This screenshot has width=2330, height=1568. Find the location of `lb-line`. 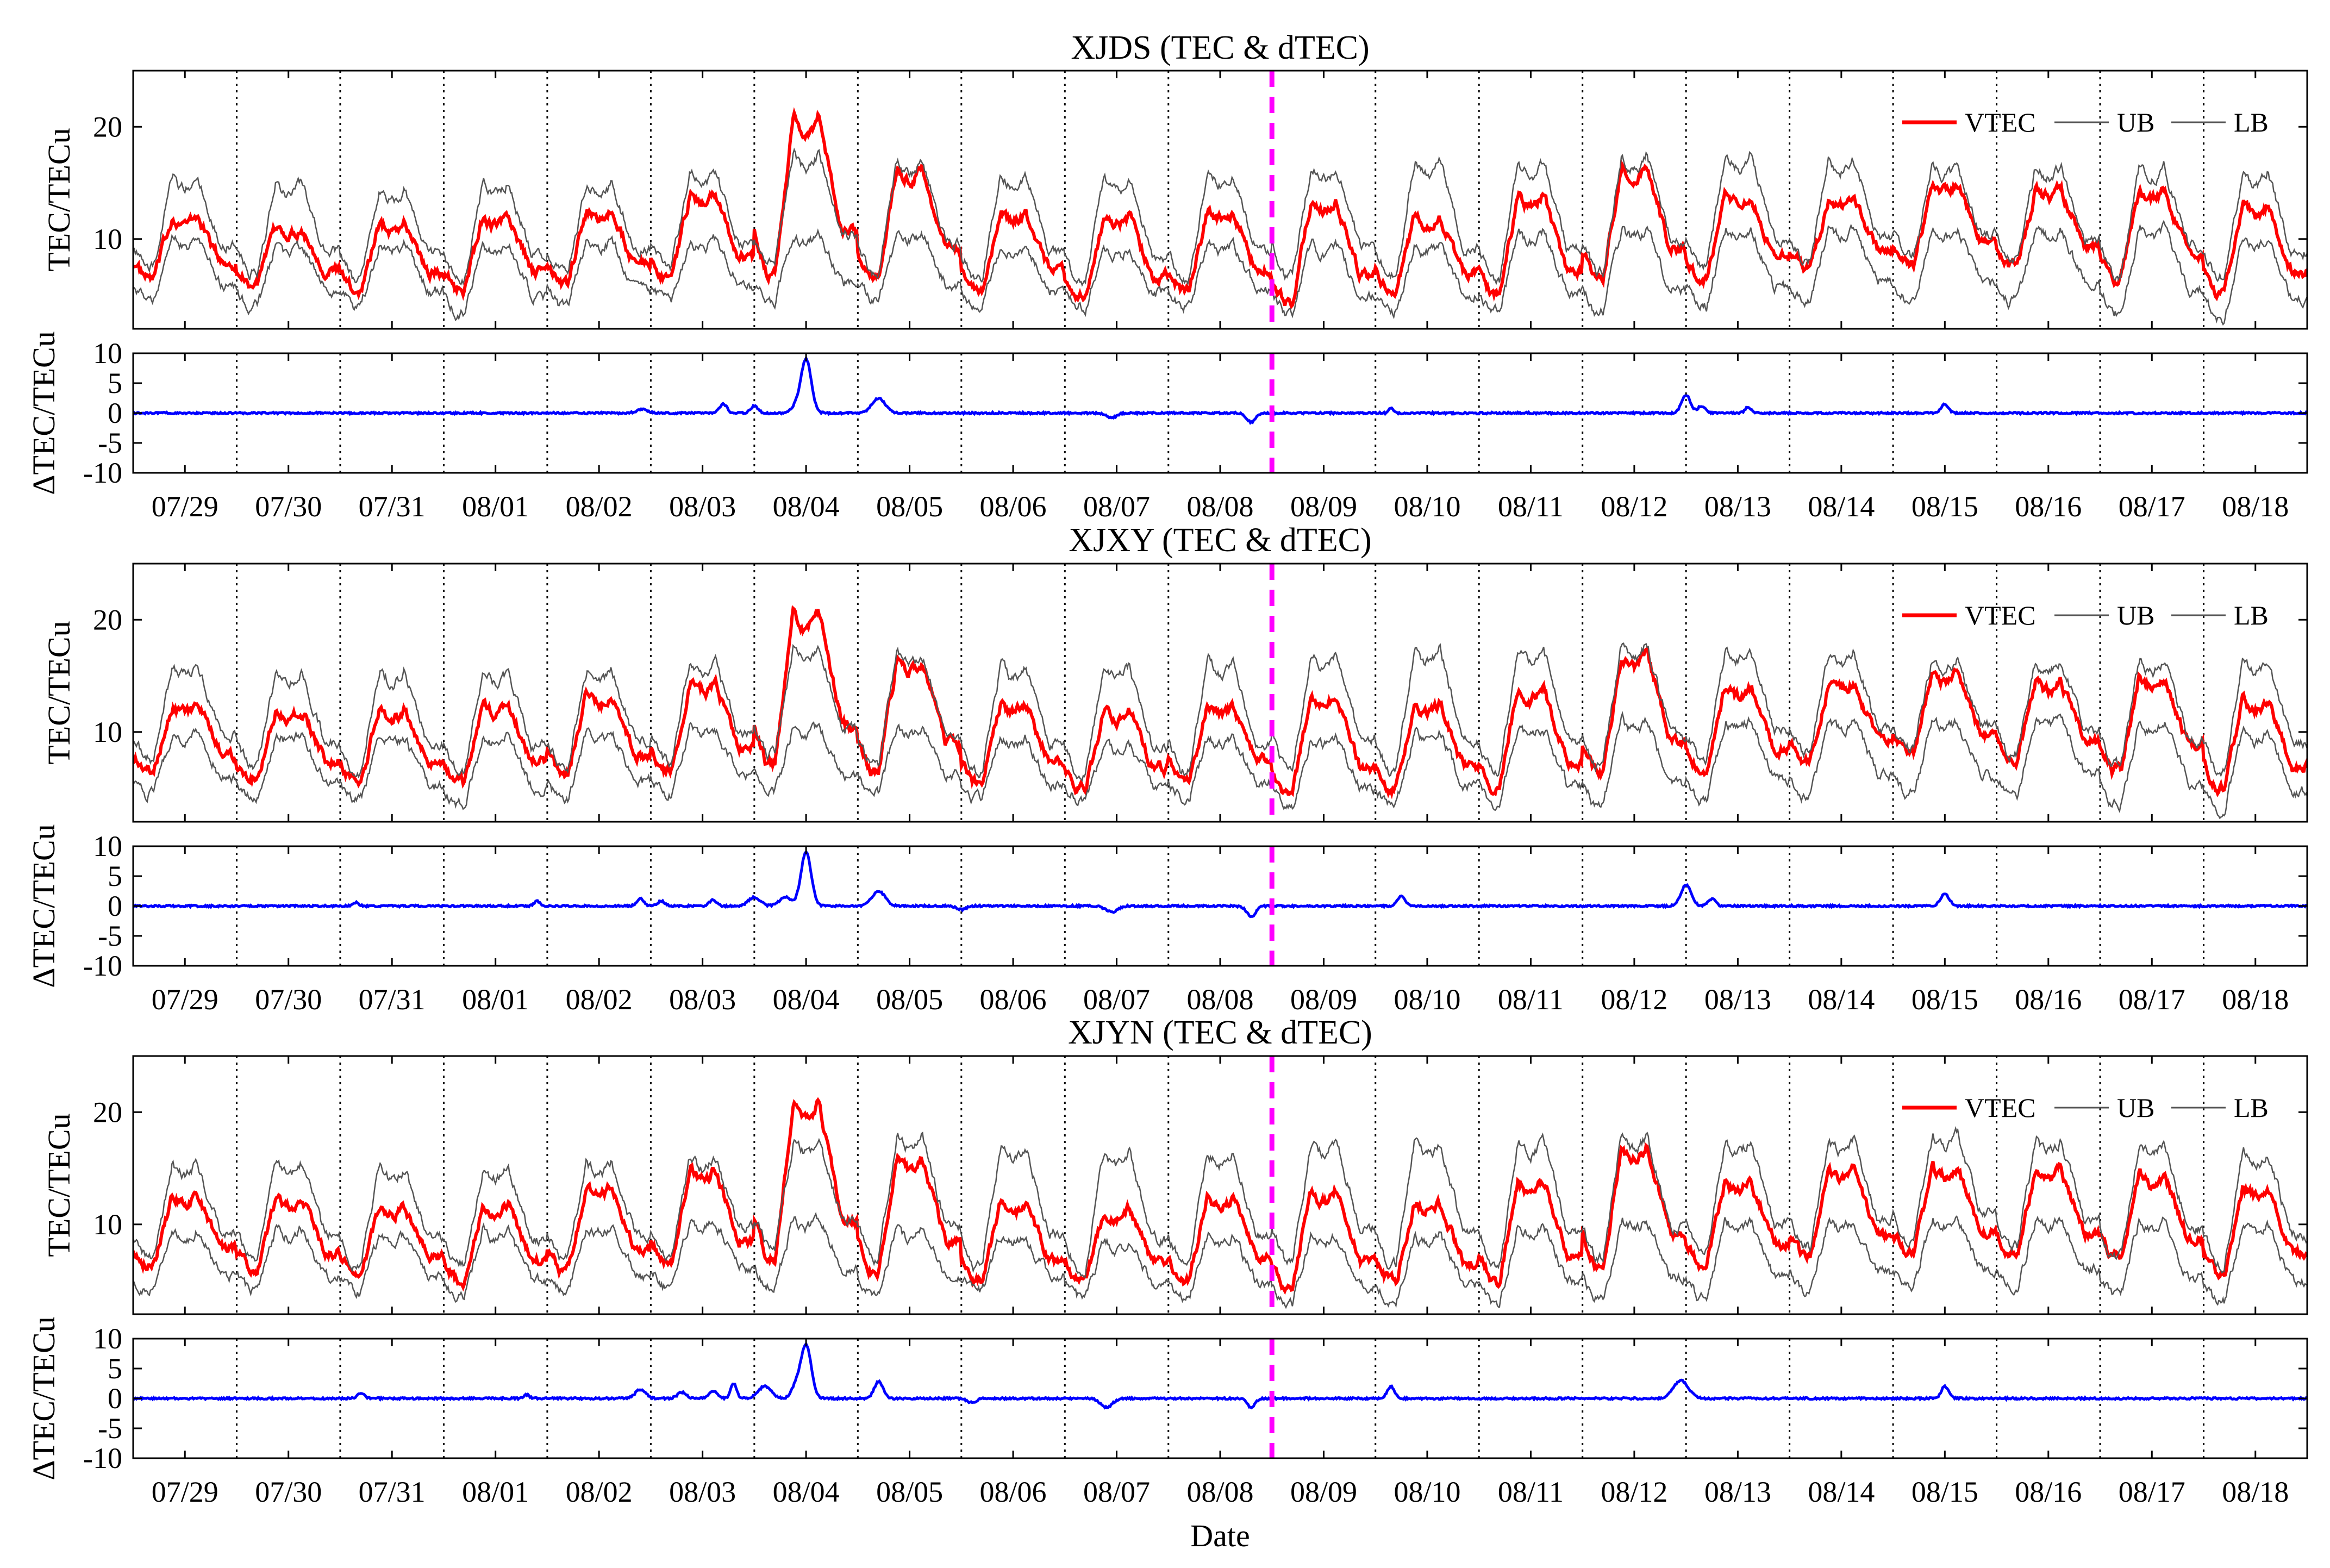

lb-line is located at coordinates (1220, 273).